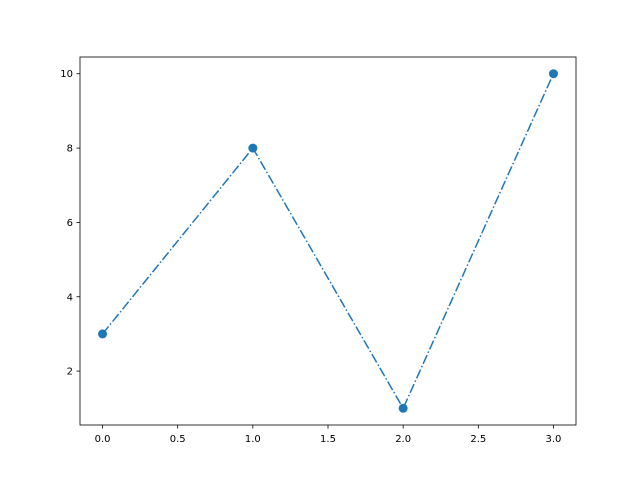 This screenshot has height=482, width=640. I want to click on x-tick-label: 1.0, so click(253, 439).